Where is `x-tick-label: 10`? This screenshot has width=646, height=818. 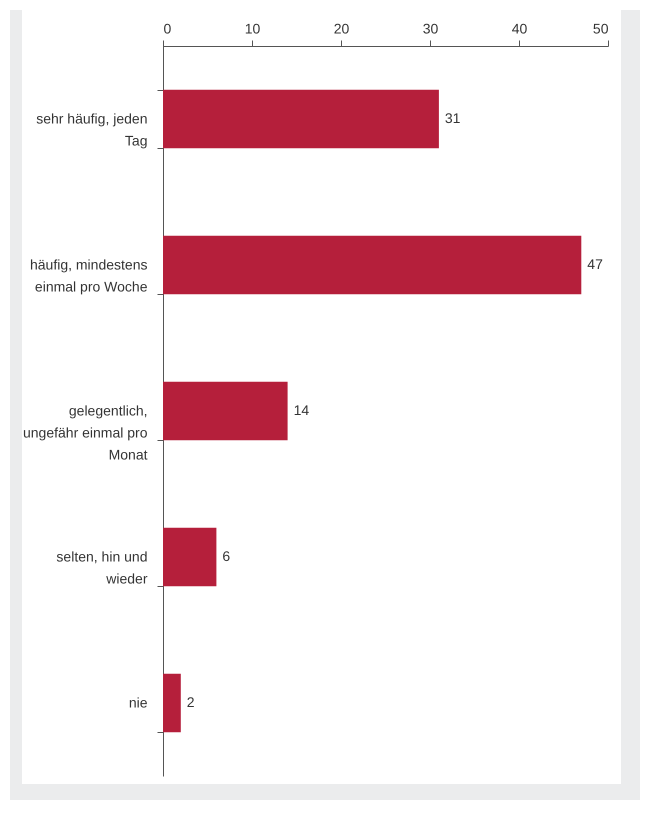 x-tick-label: 10 is located at coordinates (252, 28).